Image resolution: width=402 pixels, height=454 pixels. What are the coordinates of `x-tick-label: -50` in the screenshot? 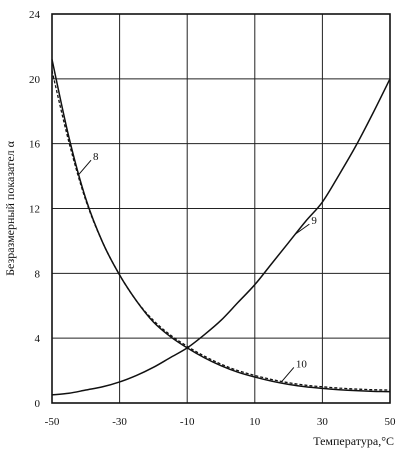 It's located at (52, 422).